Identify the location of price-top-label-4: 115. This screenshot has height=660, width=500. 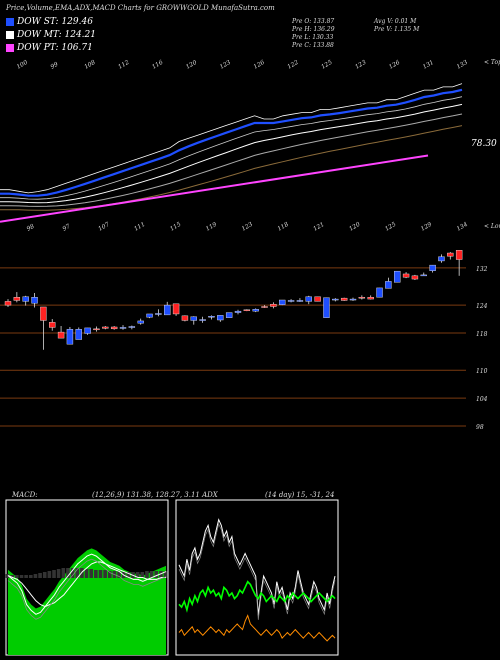
(176, 227).